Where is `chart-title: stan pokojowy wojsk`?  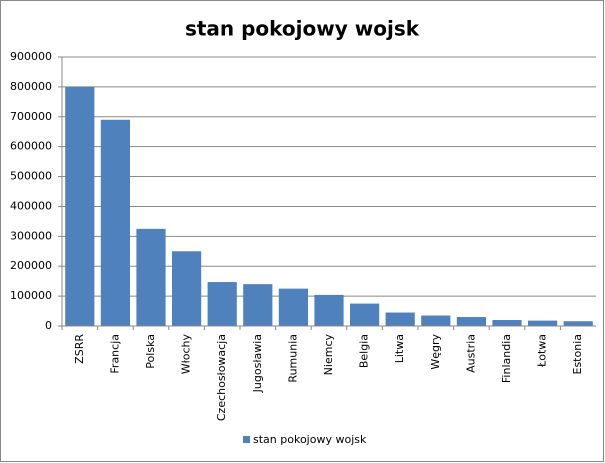 chart-title: stan pokojowy wojsk is located at coordinates (302, 29).